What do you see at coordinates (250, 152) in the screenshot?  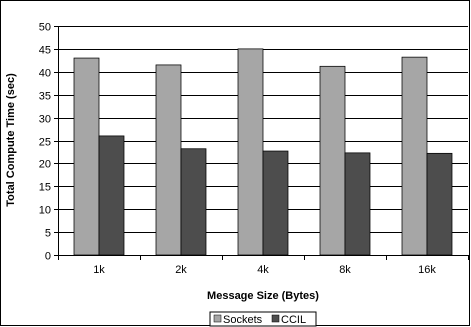 I see `bar-sockets-4k` at bounding box center [250, 152].